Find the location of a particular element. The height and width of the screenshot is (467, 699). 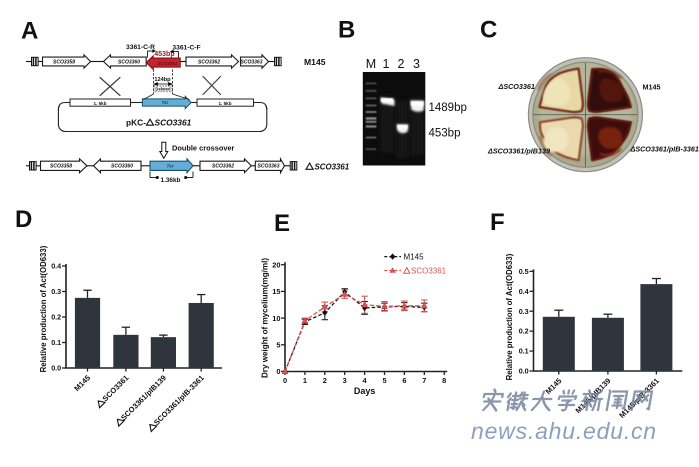

svg-text: ΔSCO3361 is located at coordinates (516, 86).